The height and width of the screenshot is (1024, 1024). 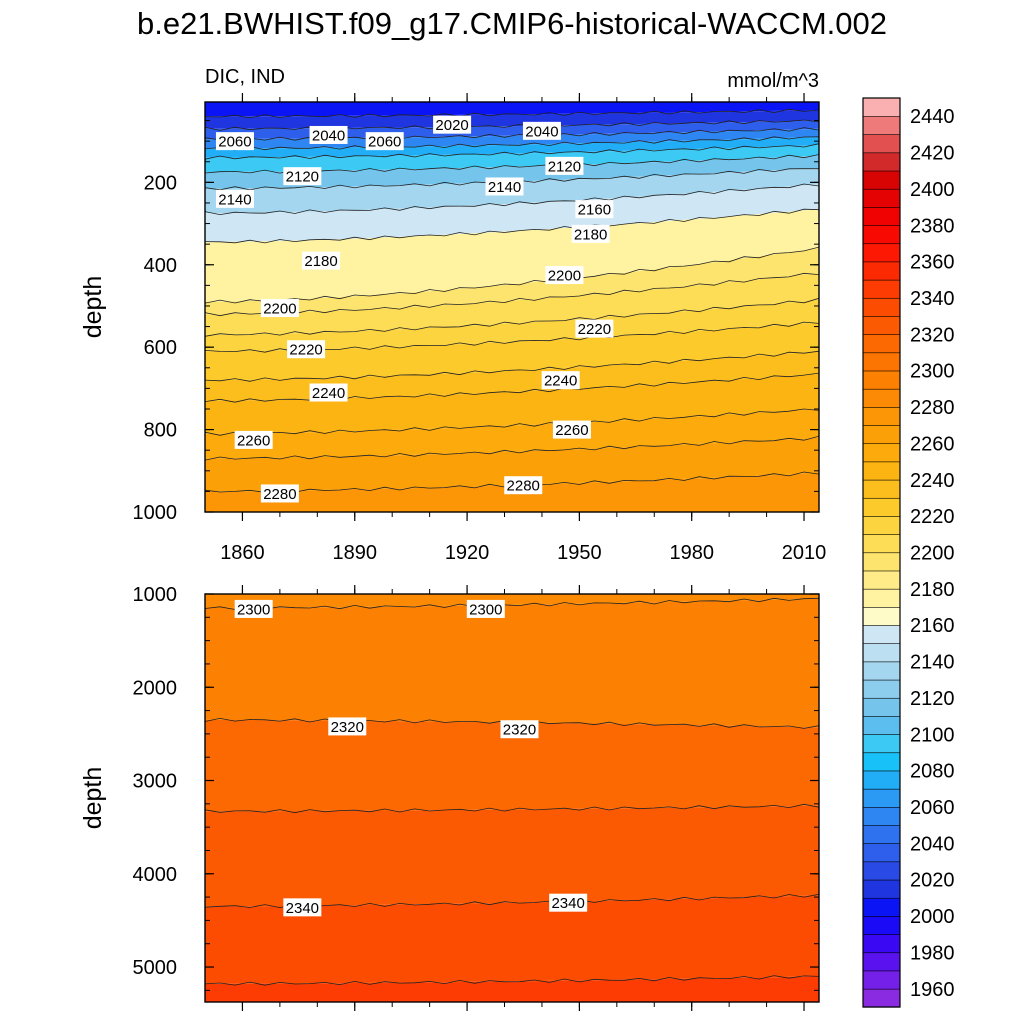 I want to click on svg-text: 2060, so click(x=384, y=142).